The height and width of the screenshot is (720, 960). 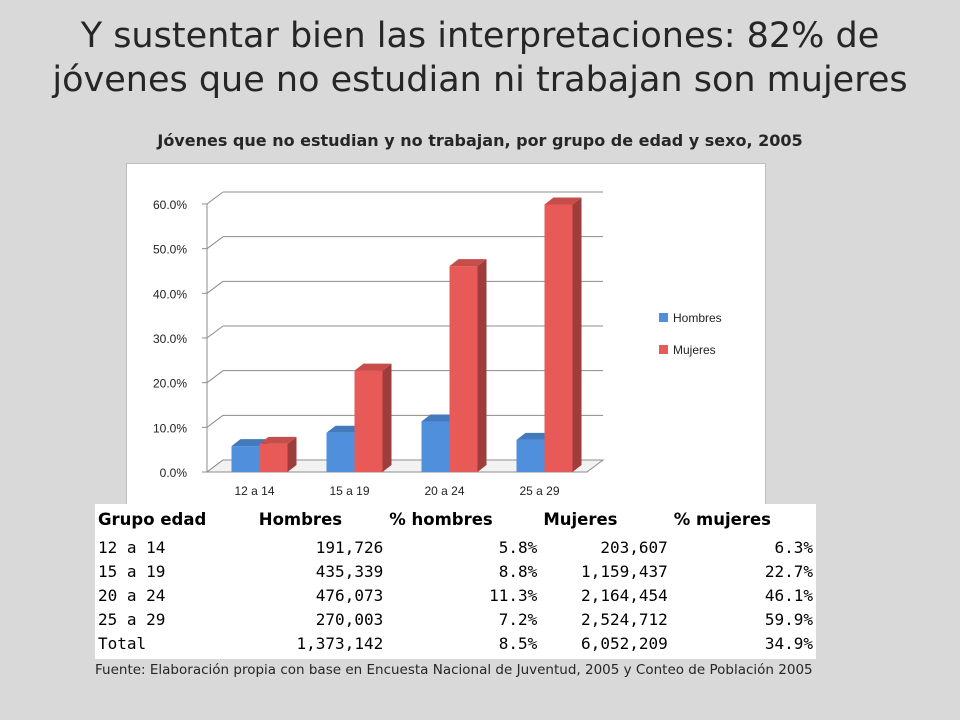 What do you see at coordinates (793, 547) in the screenshot?
I see `cell-pct-mujeres: 6.3%` at bounding box center [793, 547].